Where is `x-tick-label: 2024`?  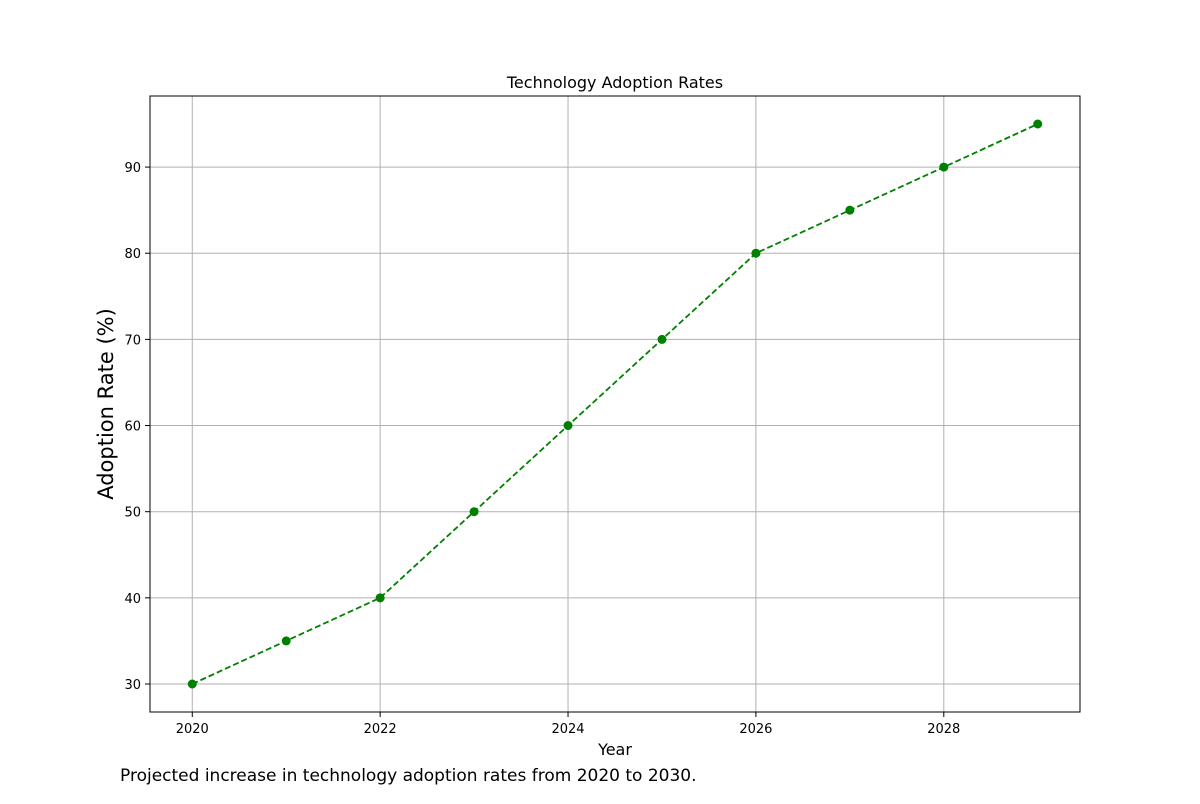 x-tick-label: 2024 is located at coordinates (567, 729).